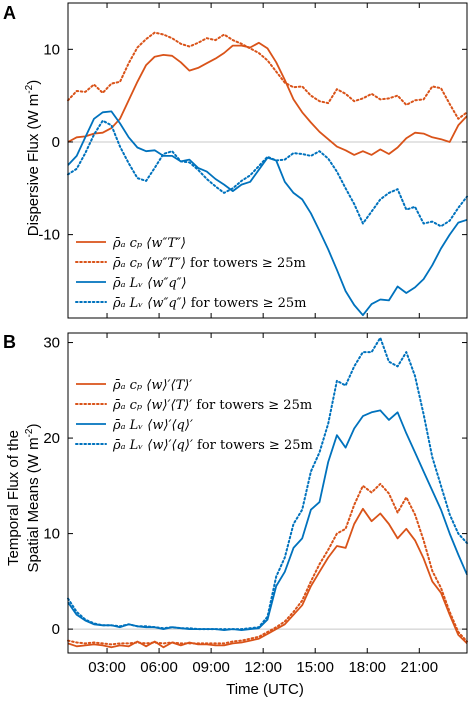 This screenshot has height=703, width=470. Describe the element at coordinates (107, 667) in the screenshot. I see `x-tick-label-0: 03:00` at that location.